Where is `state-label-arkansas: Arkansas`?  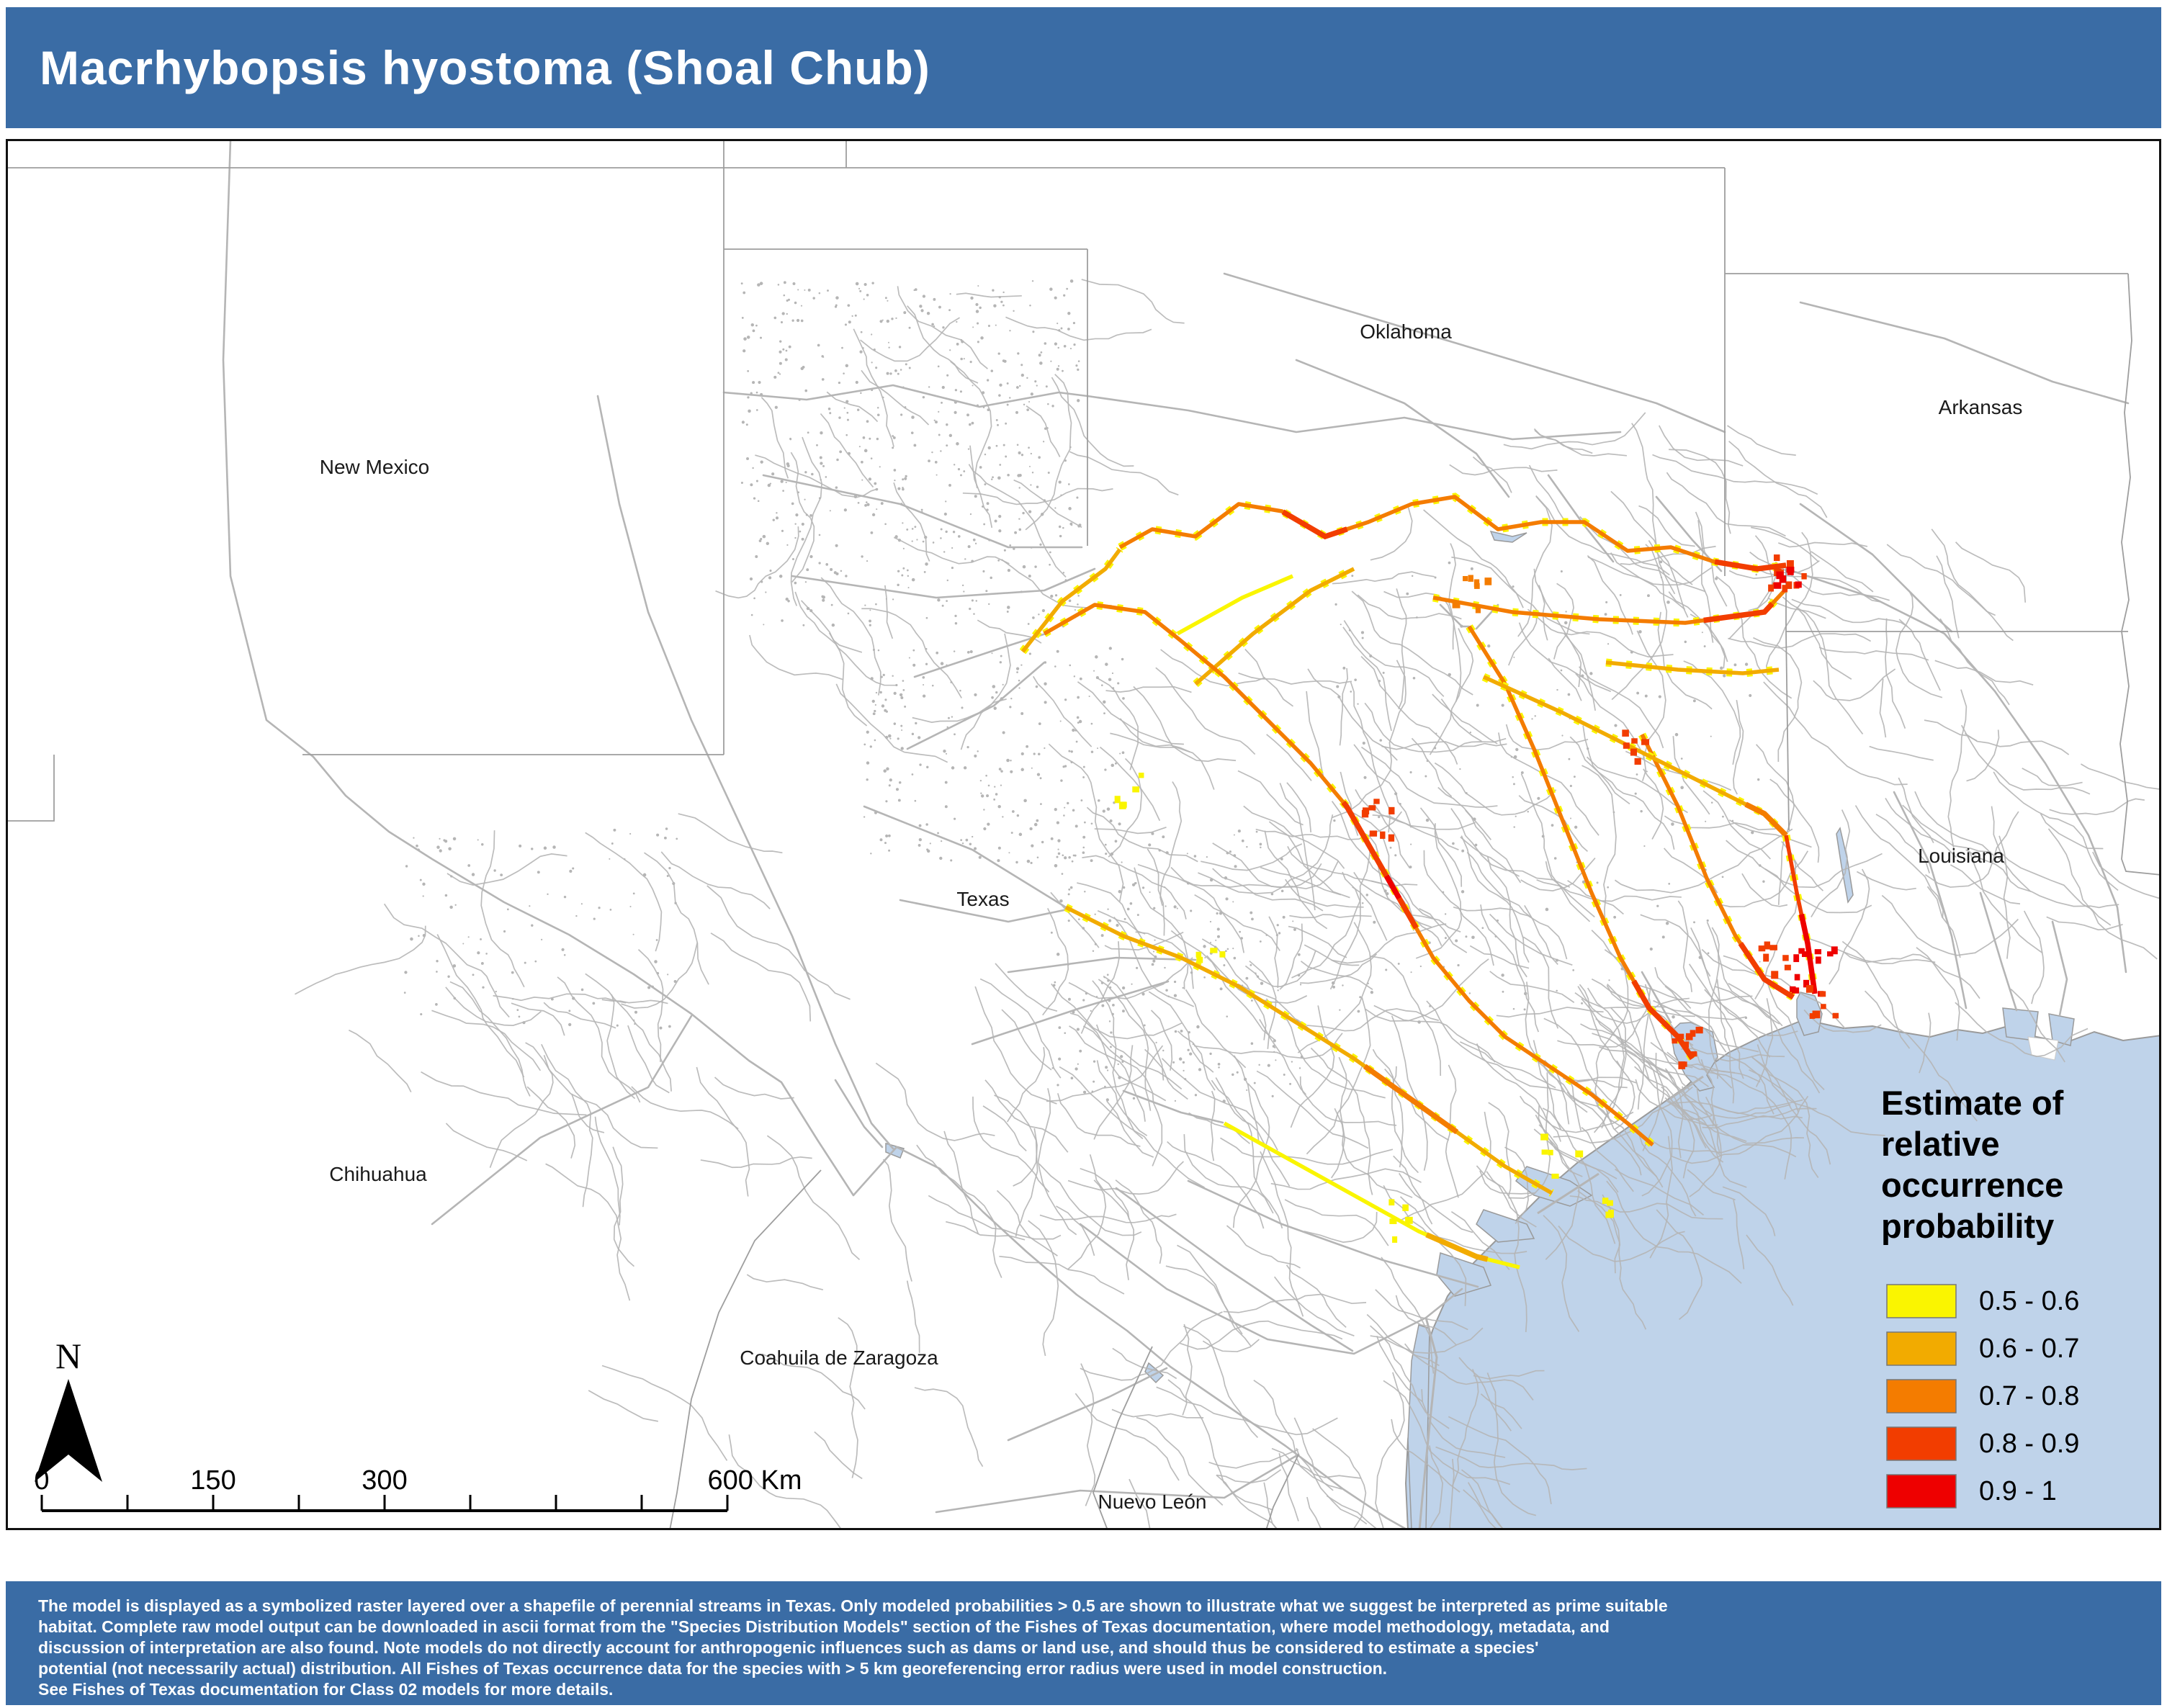 state-label-arkansas: Arkansas is located at coordinates (1981, 407).